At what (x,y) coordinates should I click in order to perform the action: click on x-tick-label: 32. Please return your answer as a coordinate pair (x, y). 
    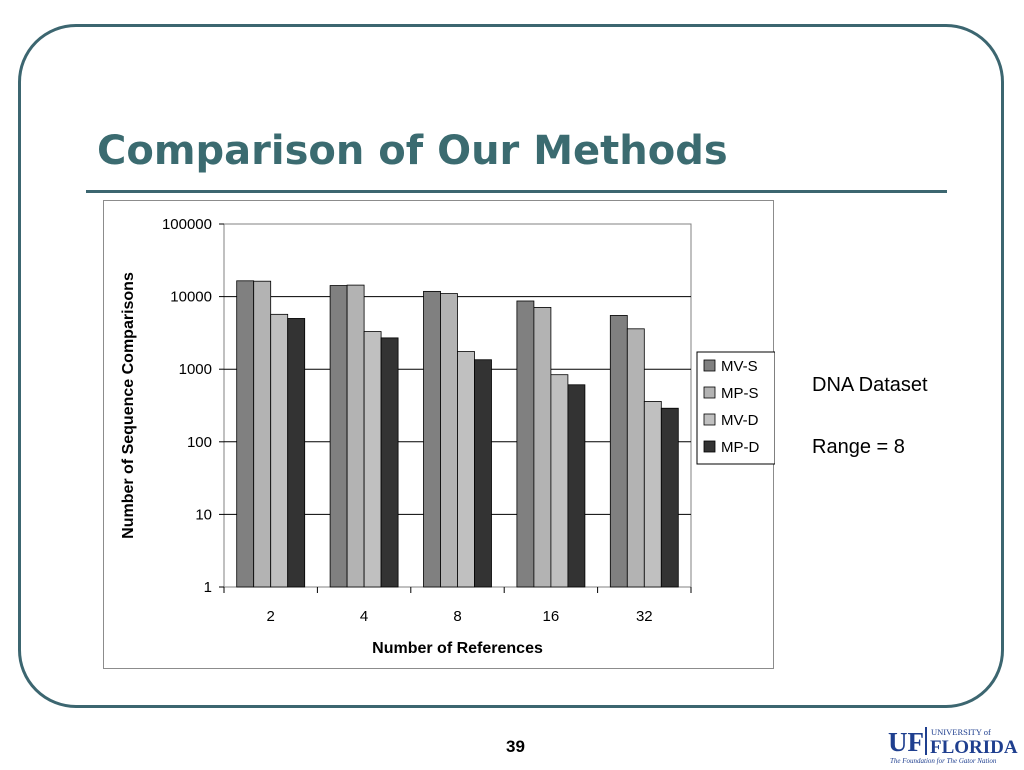
    Looking at the image, I should click on (644, 616).